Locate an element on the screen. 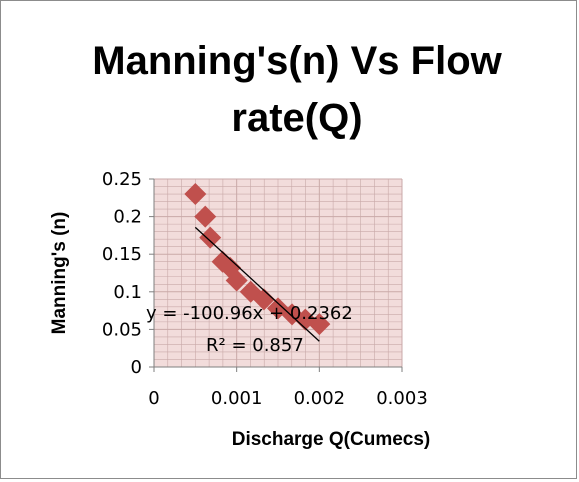  chart-title-line-2: rate(Q) is located at coordinates (296, 118).